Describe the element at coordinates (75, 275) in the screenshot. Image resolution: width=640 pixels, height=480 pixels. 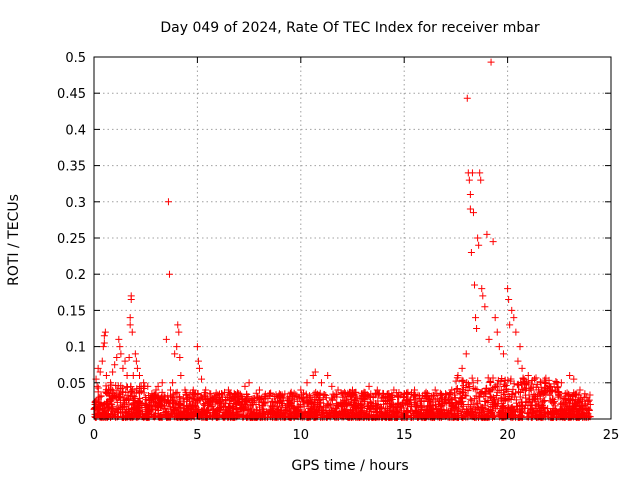
I see `y-tick-label: 0.2` at that location.